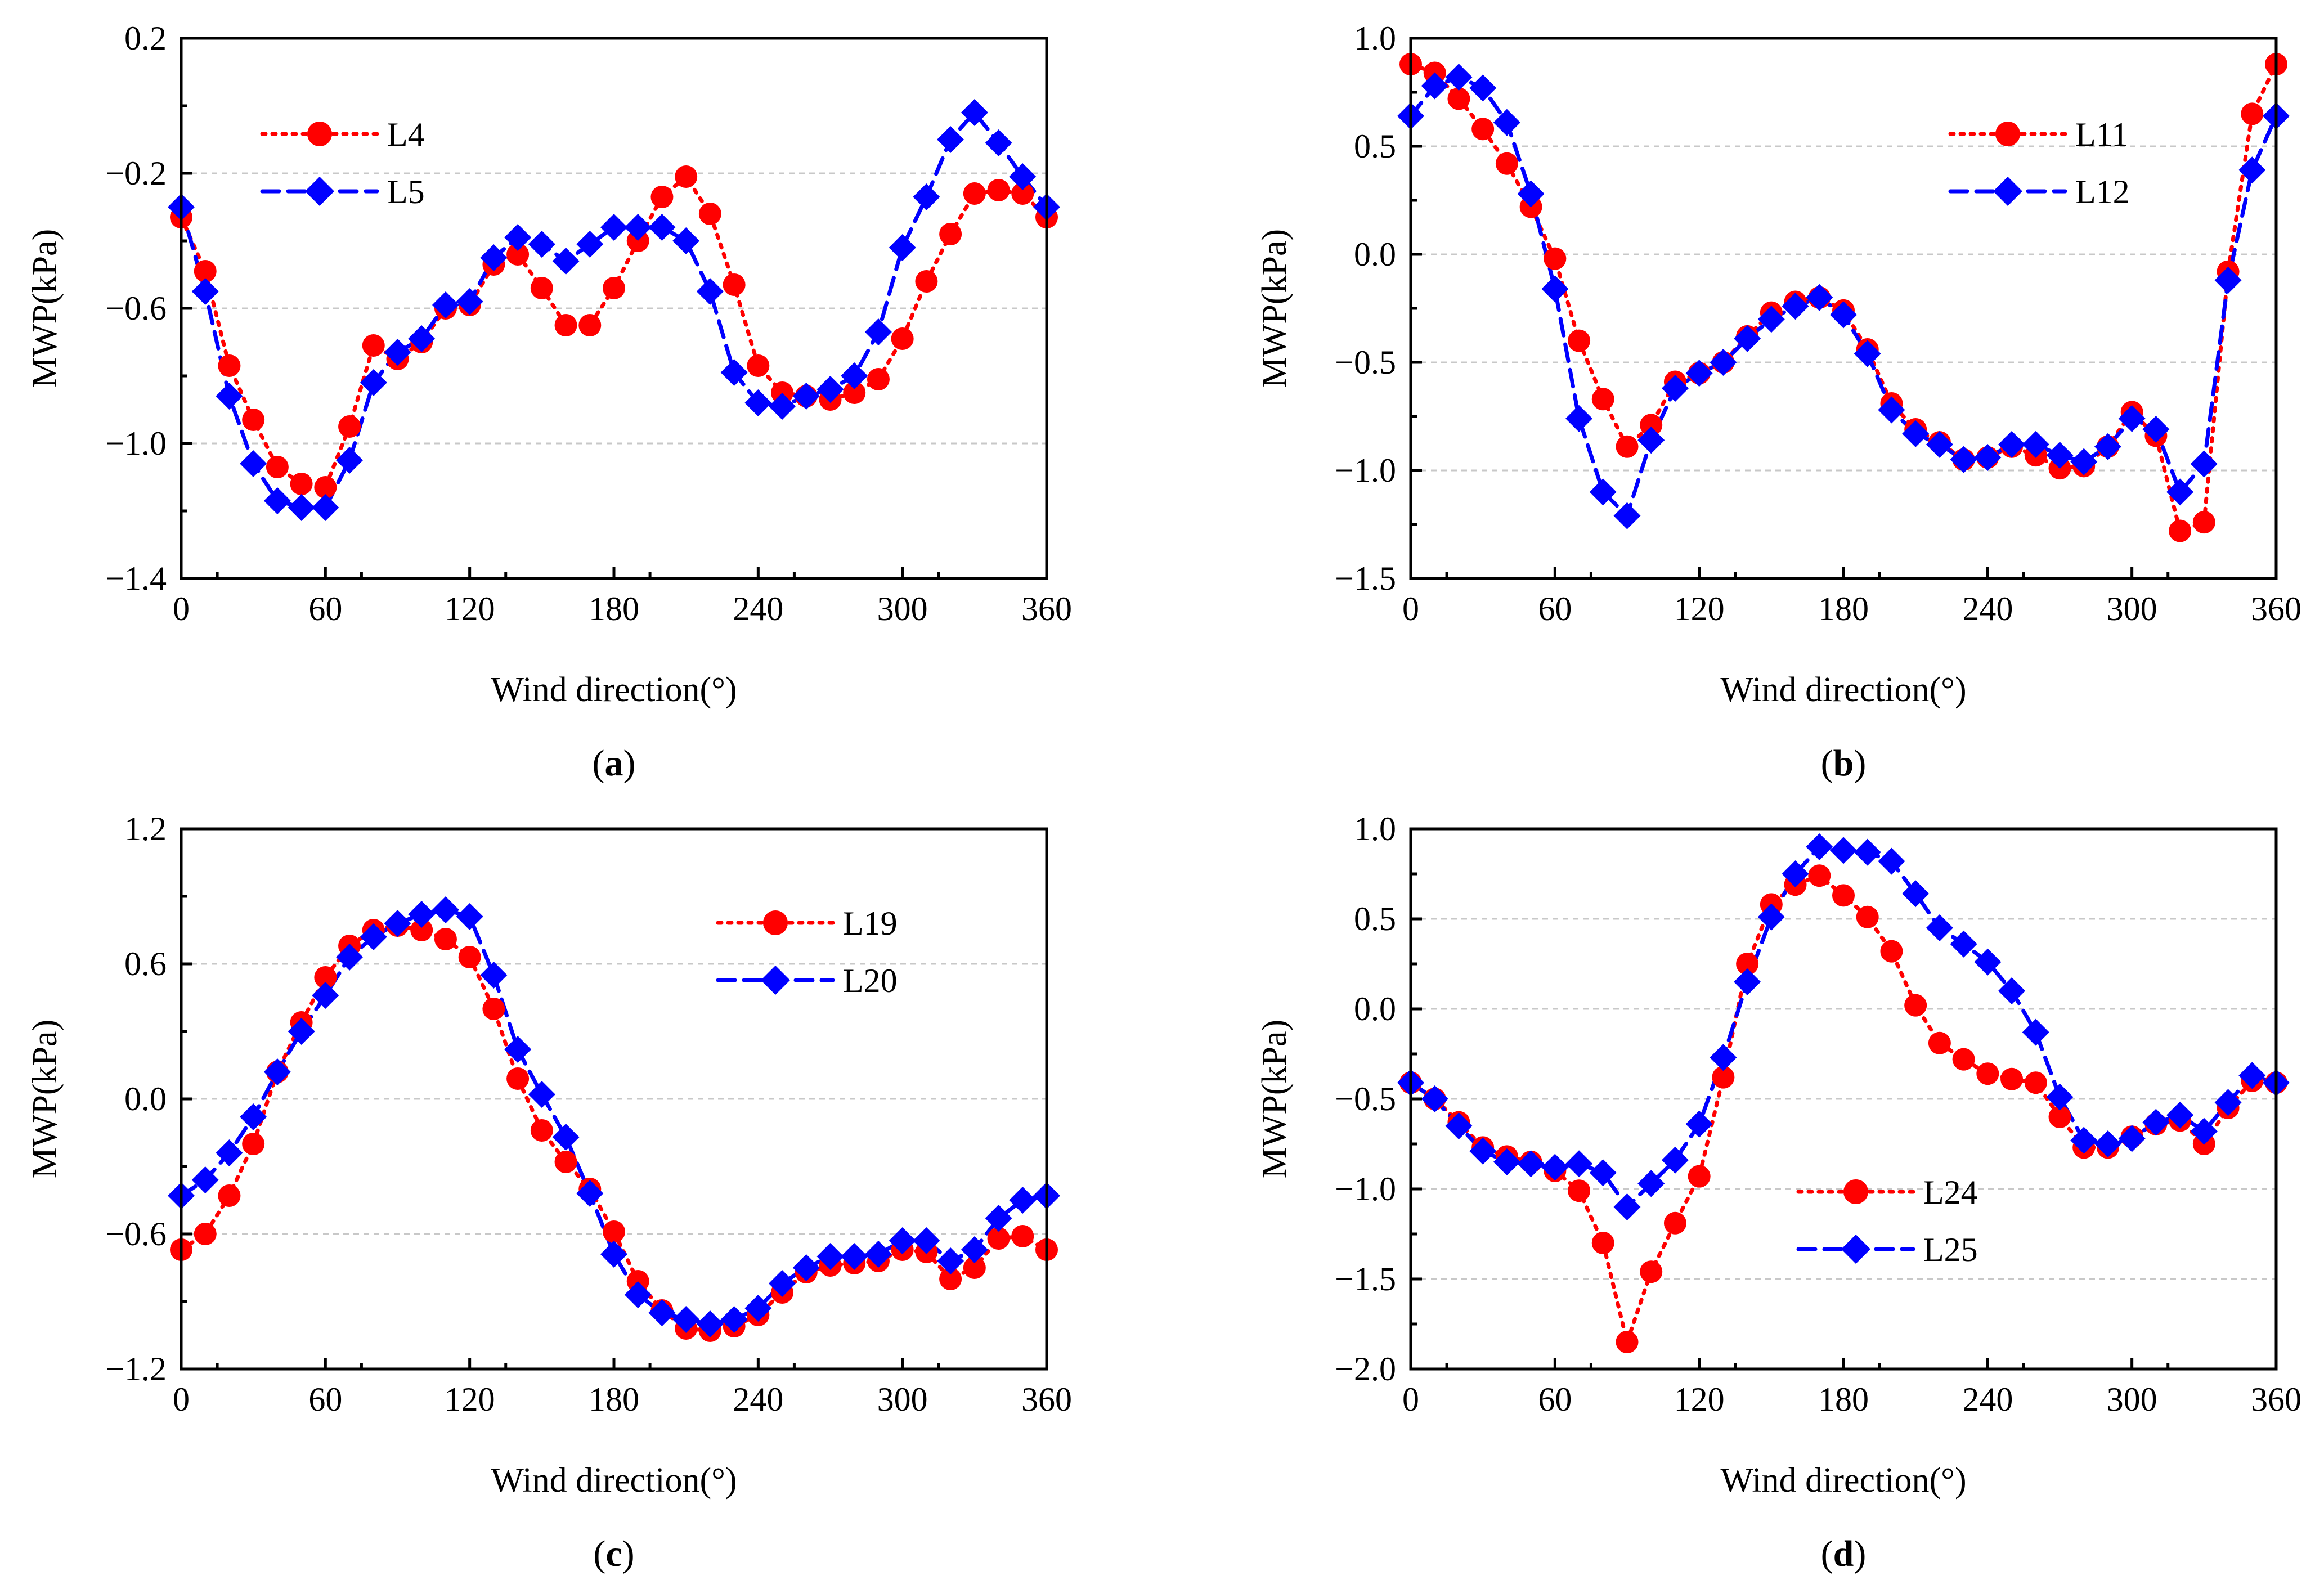 This screenshot has width=2324, height=1580. I want to click on legend-label: L19, so click(870, 923).